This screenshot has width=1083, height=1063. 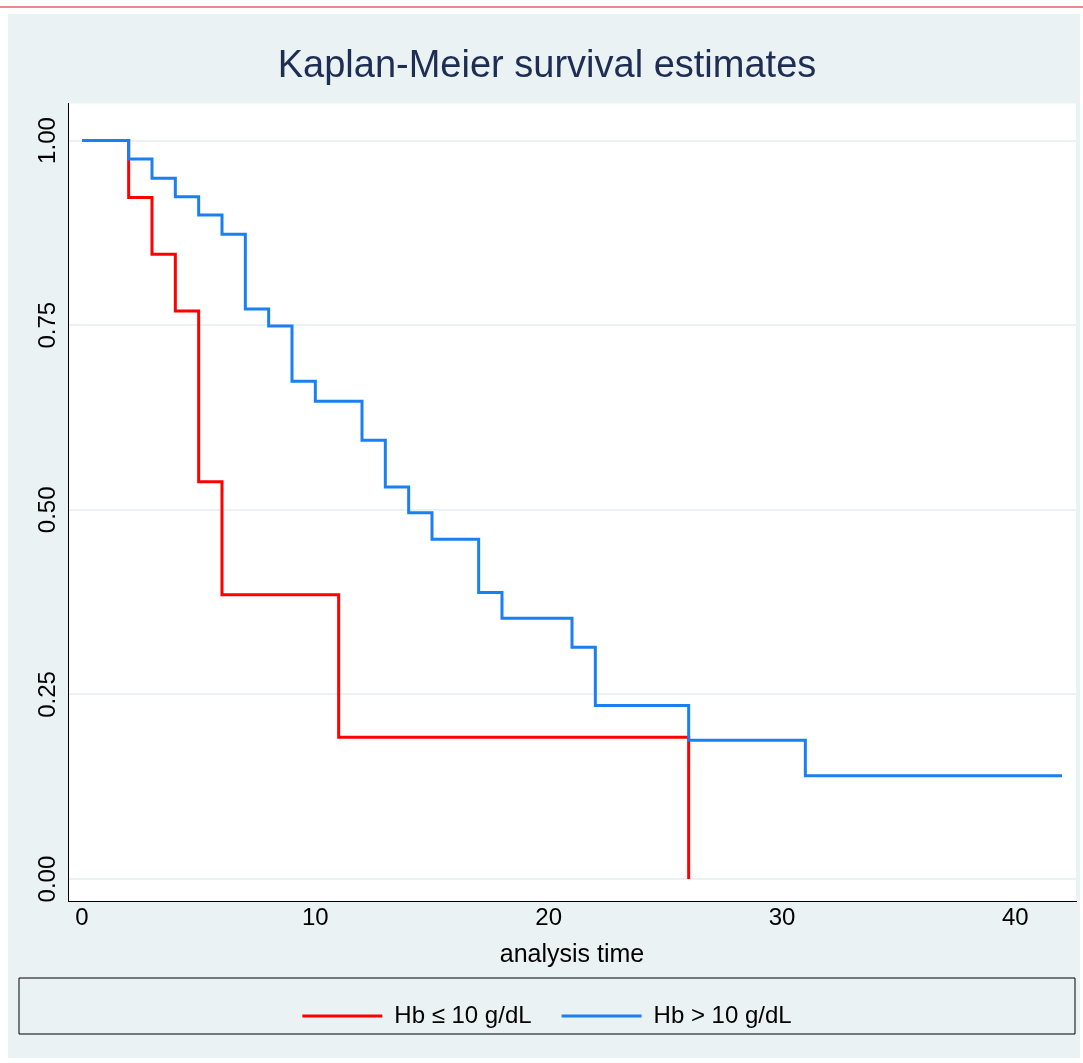 I want to click on x-tick-label: 20, so click(x=549, y=917).